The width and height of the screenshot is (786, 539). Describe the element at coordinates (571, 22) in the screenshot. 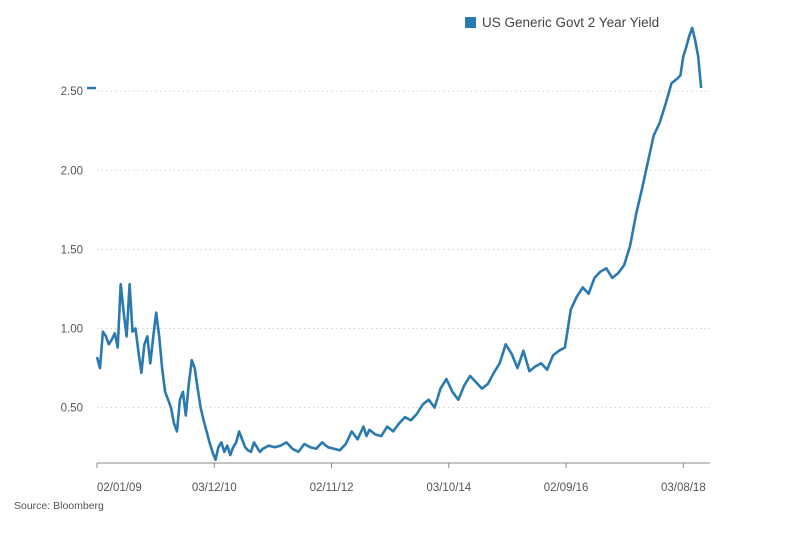

I see `legend-label: US Generic Govt 2 Year Yield` at that location.